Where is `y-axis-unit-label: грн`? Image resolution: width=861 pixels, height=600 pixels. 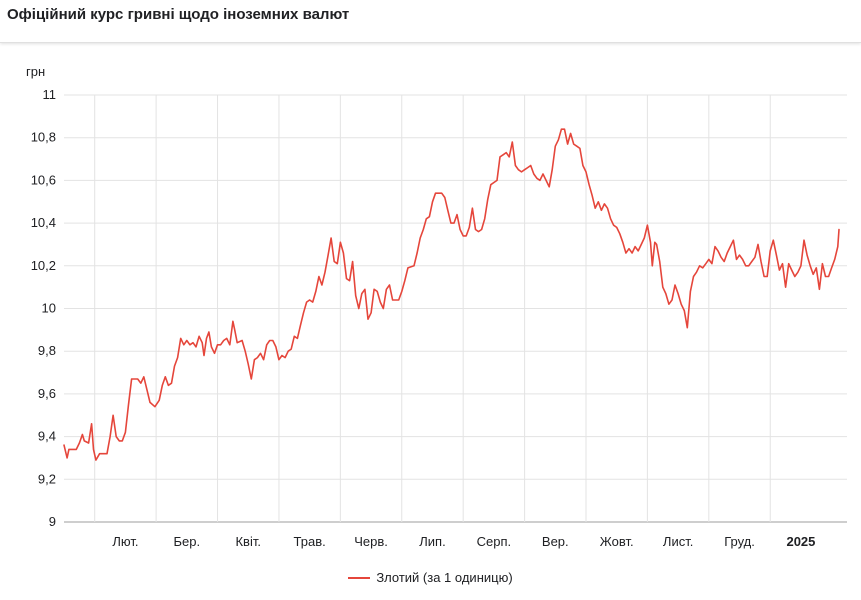
y-axis-unit-label: грн is located at coordinates (36, 71).